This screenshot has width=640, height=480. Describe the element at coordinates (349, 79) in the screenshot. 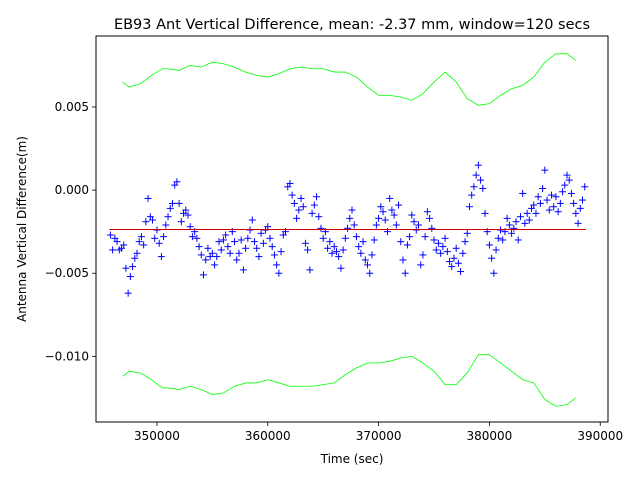

I see `upper-envelope-line` at that location.